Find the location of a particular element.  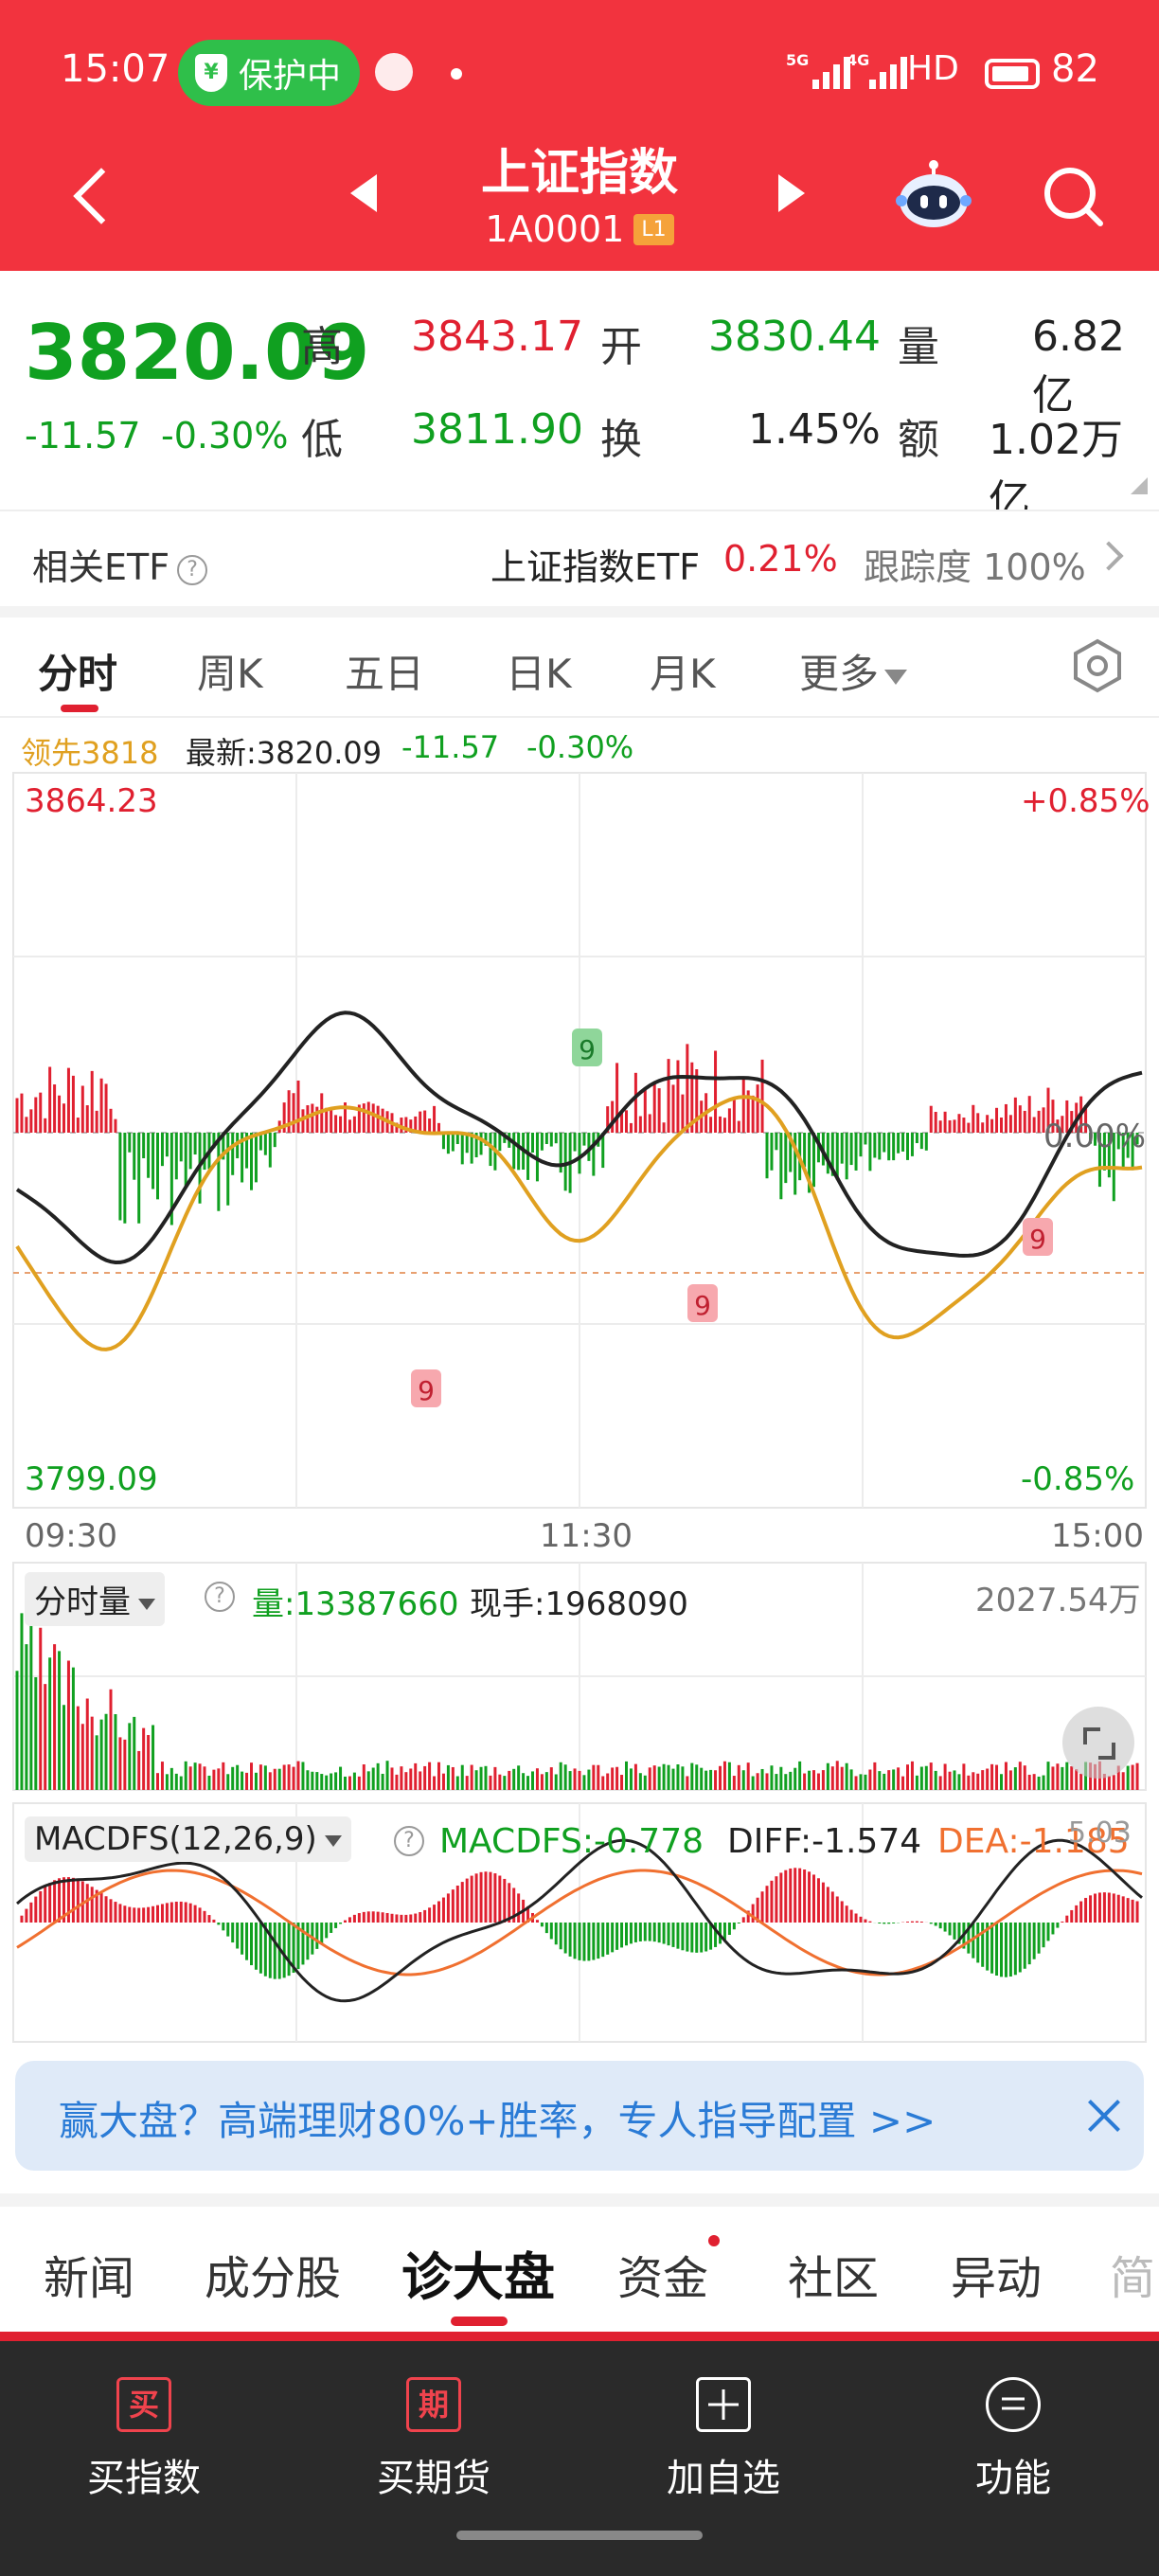

intraday-legend: 领先3818 最新:3820.09 -11.57 -0.30% is located at coordinates (579, 746).